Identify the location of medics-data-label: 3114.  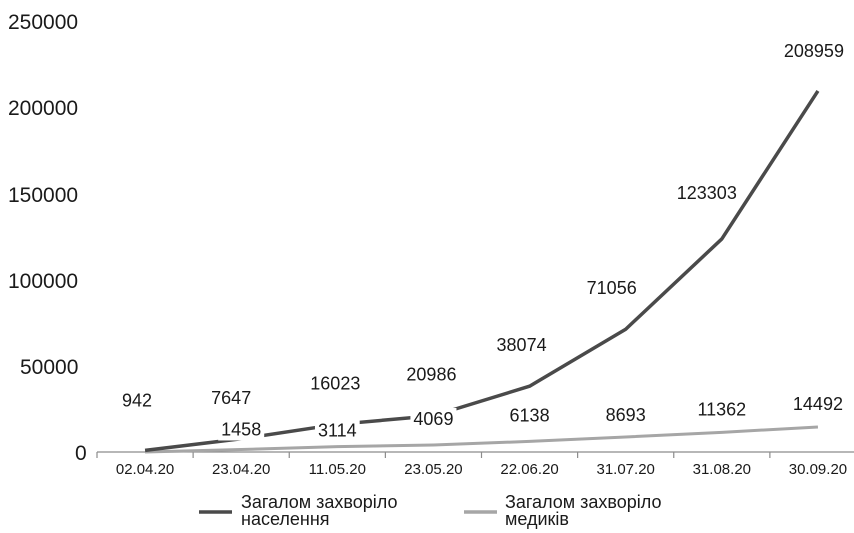
(337, 431).